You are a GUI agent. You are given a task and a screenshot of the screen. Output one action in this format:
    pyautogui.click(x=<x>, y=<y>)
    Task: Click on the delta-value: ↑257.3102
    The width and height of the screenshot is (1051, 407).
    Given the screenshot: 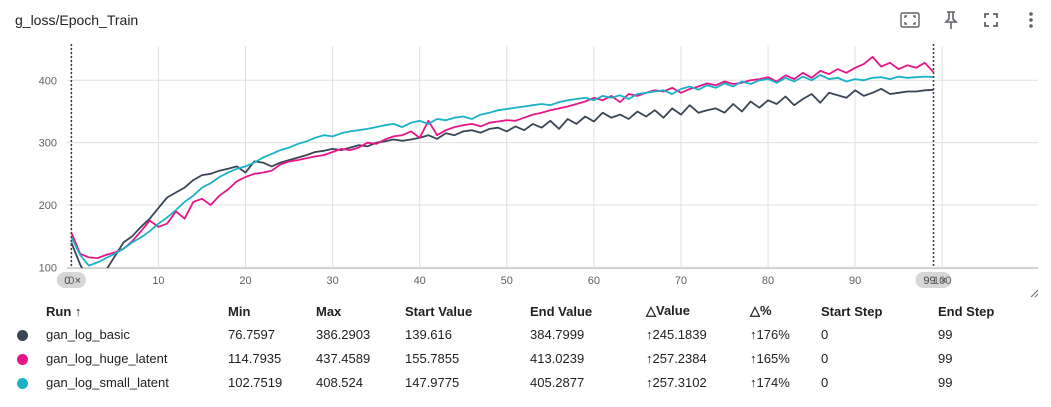 What is the action you would take?
    pyautogui.click(x=676, y=382)
    